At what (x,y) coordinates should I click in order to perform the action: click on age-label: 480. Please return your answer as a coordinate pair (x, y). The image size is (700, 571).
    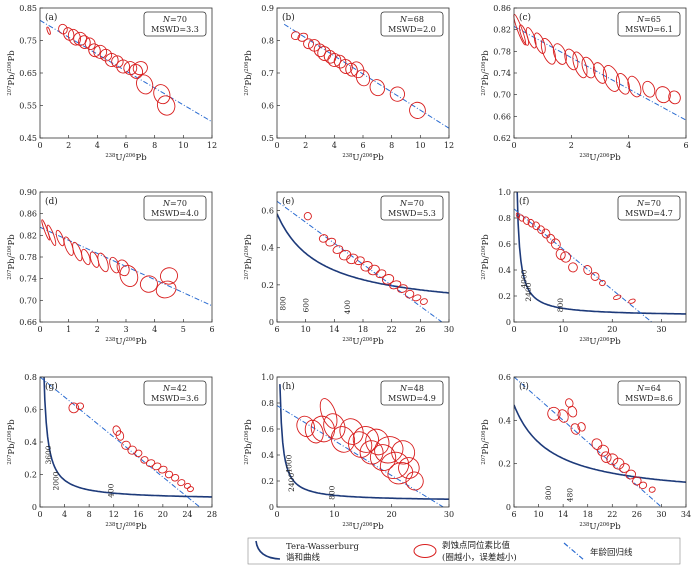
    Looking at the image, I should click on (569, 495).